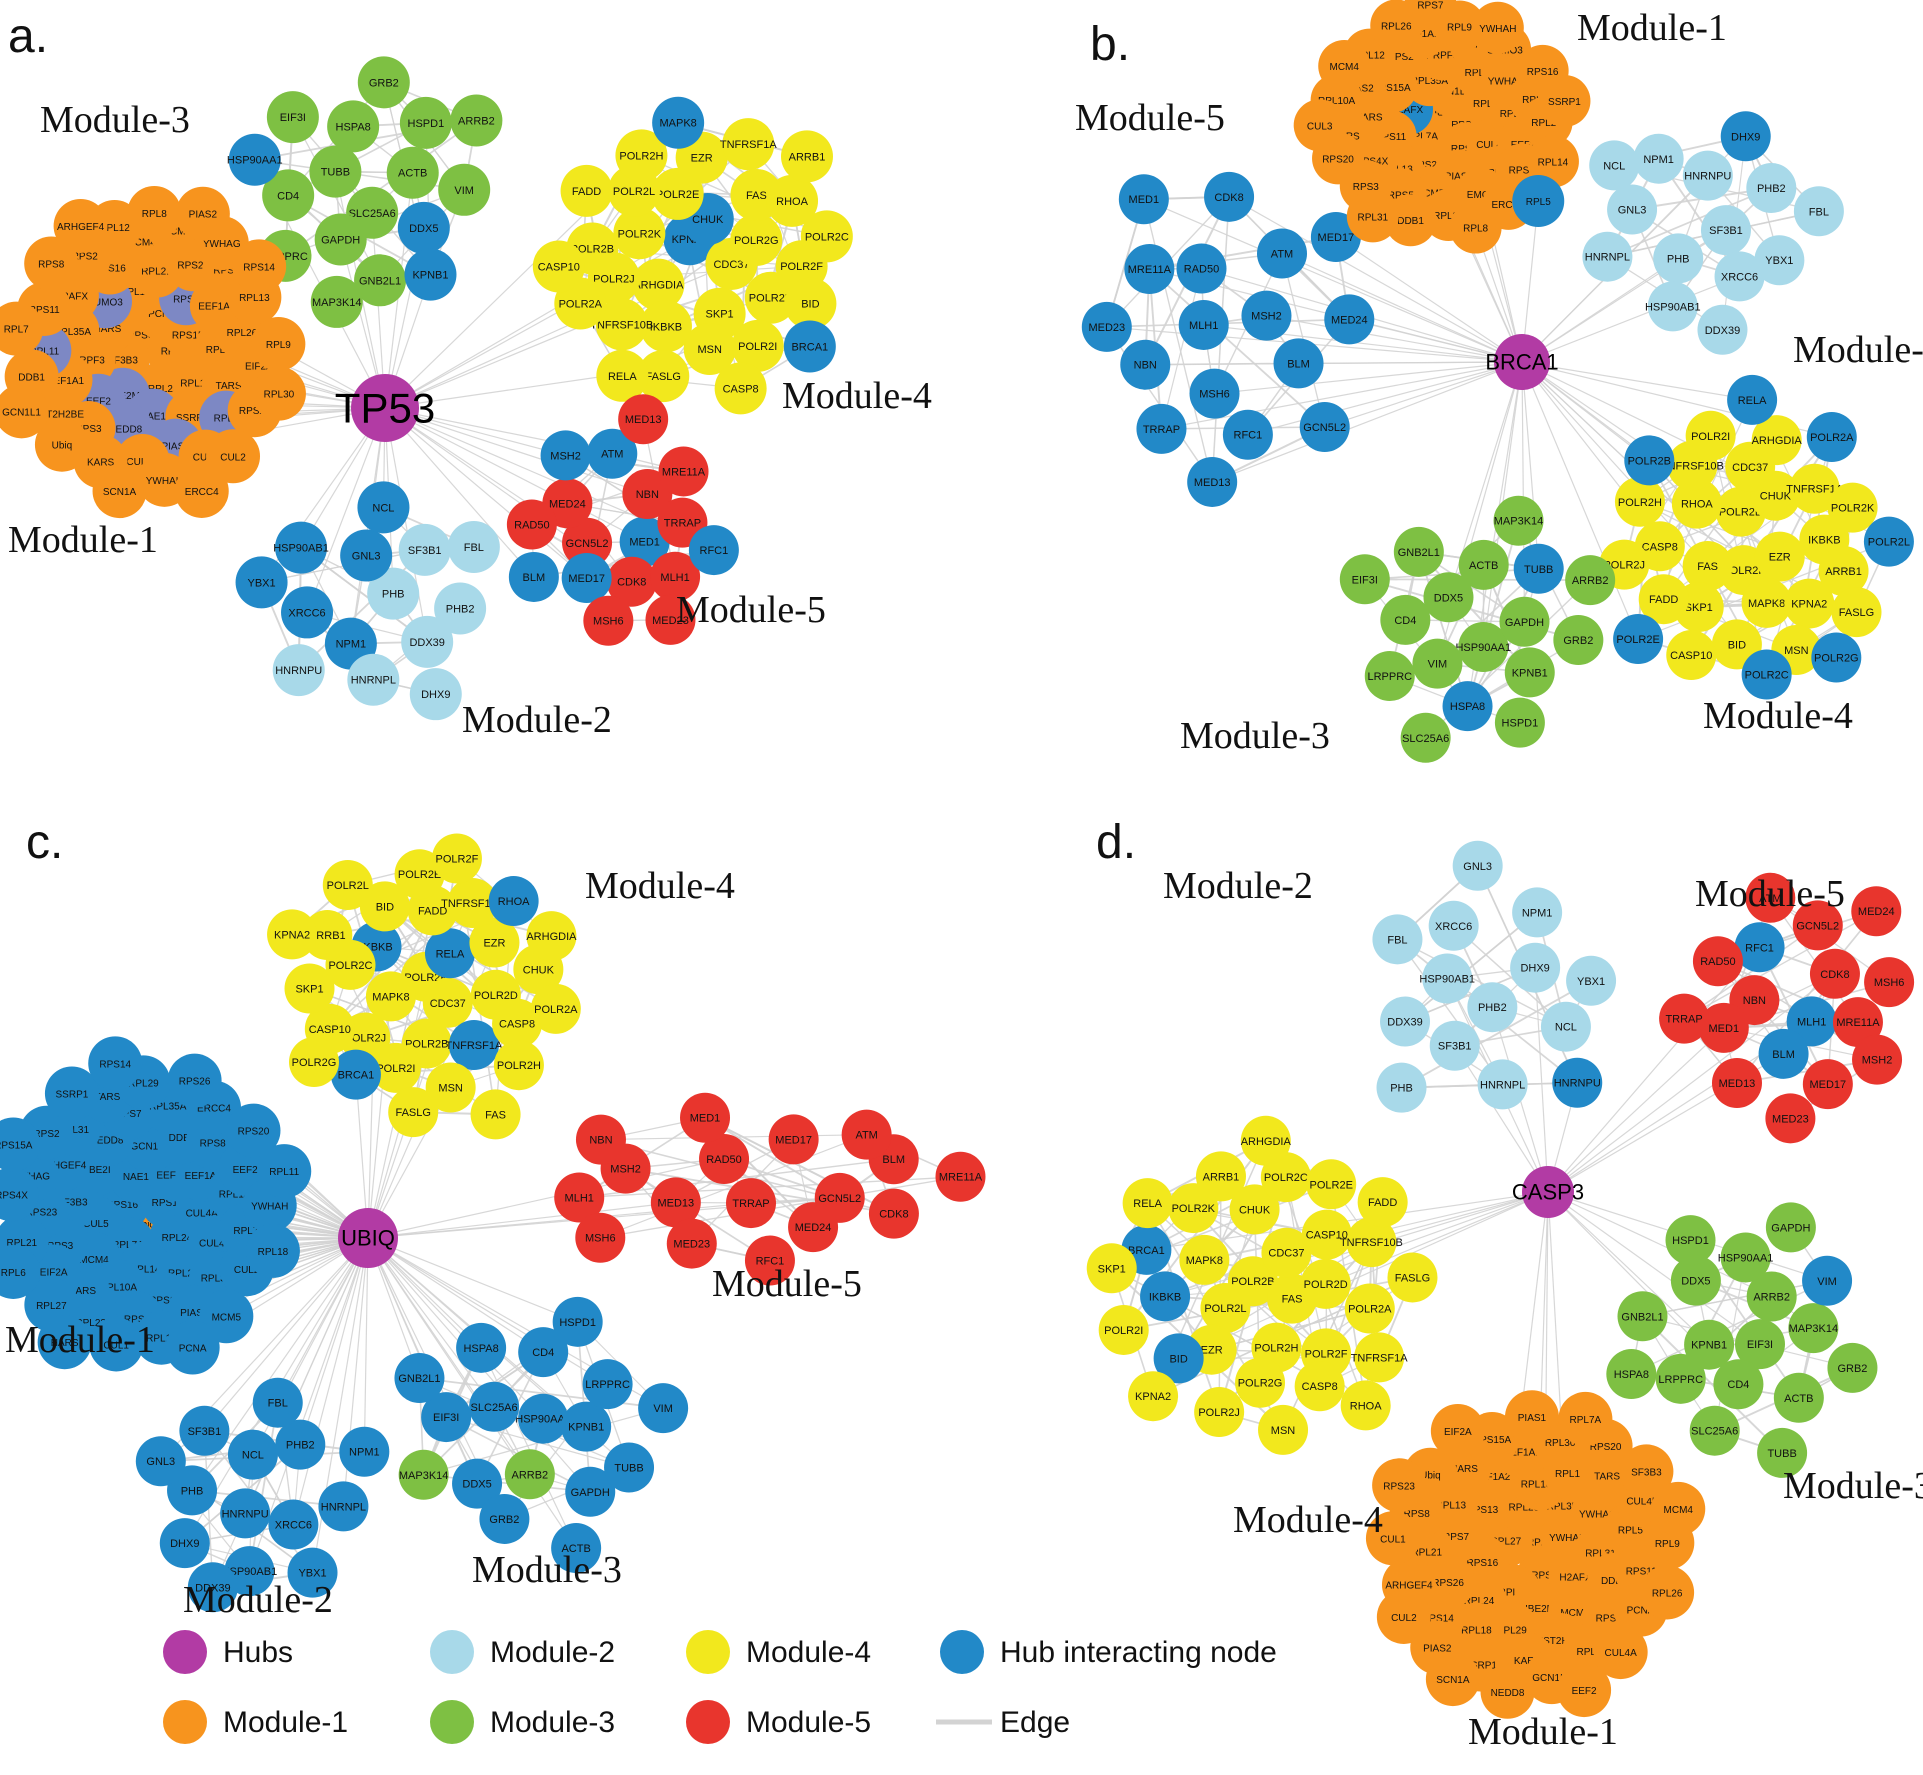 The width and height of the screenshot is (1923, 1775). Describe the element at coordinates (340, 239) in the screenshot. I see `node-GAPDH: GAPDH` at that location.